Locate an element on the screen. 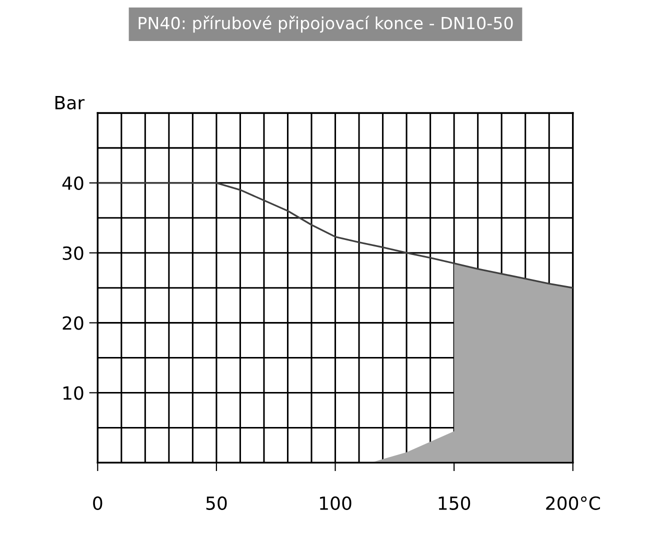  y-tick-label: 30 is located at coordinates (73, 253).